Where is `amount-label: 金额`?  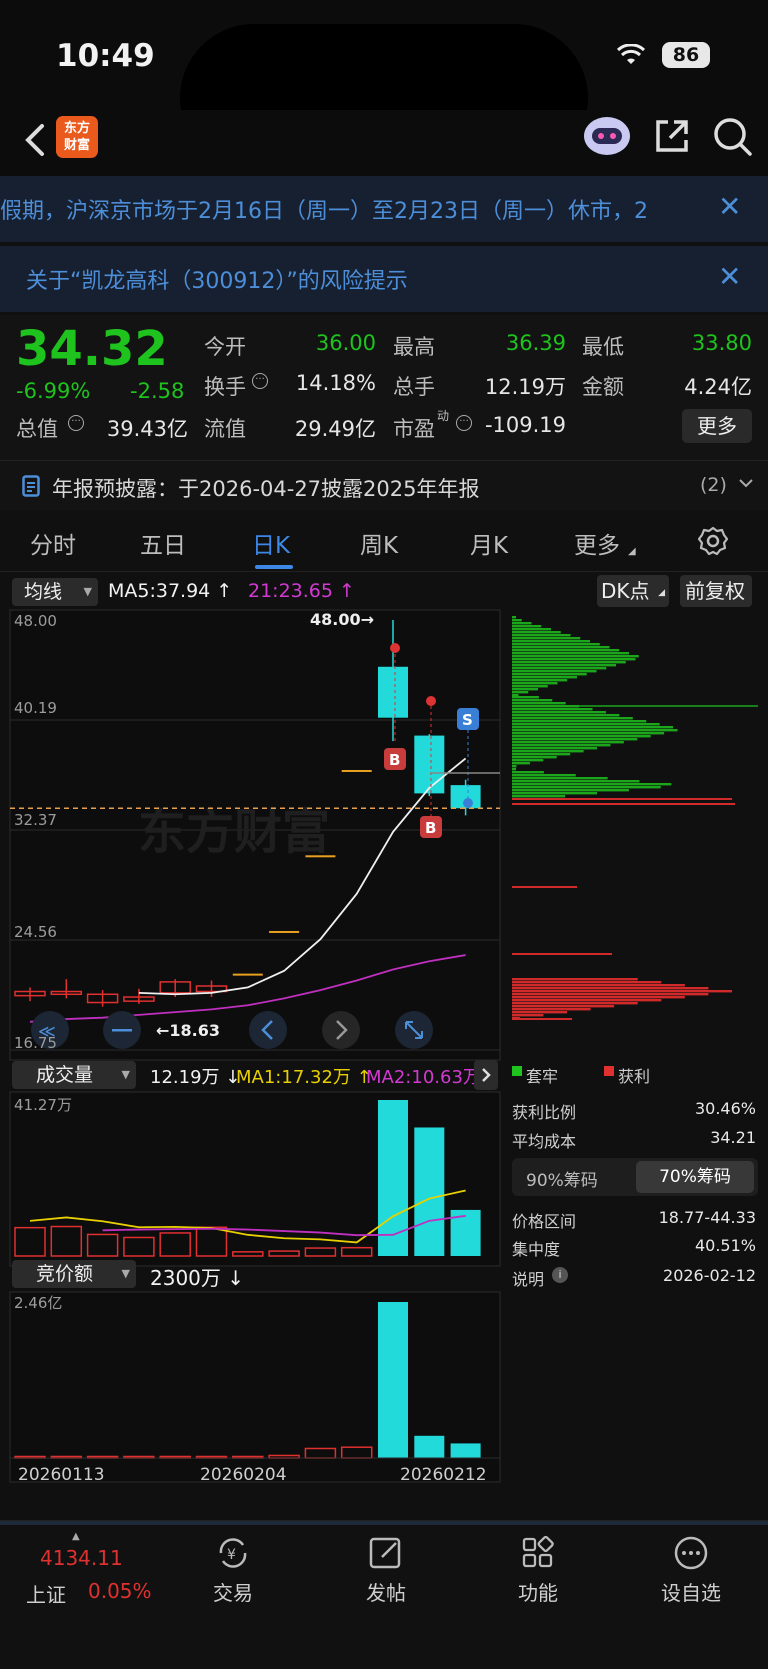 amount-label: 金额 is located at coordinates (603, 387).